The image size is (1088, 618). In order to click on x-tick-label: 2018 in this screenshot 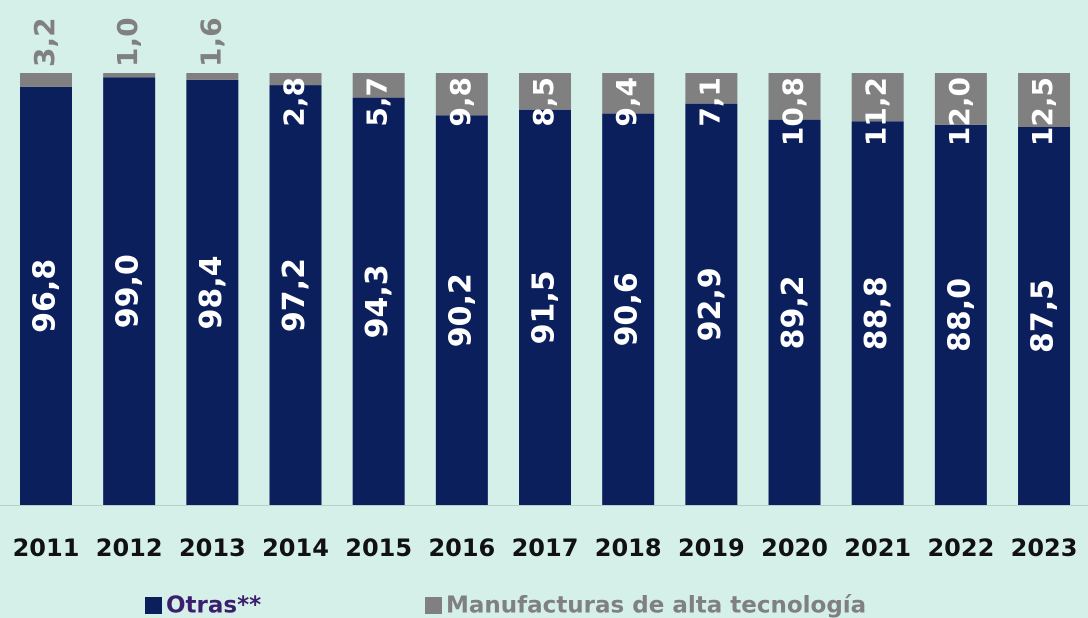, I will do `click(628, 548)`.